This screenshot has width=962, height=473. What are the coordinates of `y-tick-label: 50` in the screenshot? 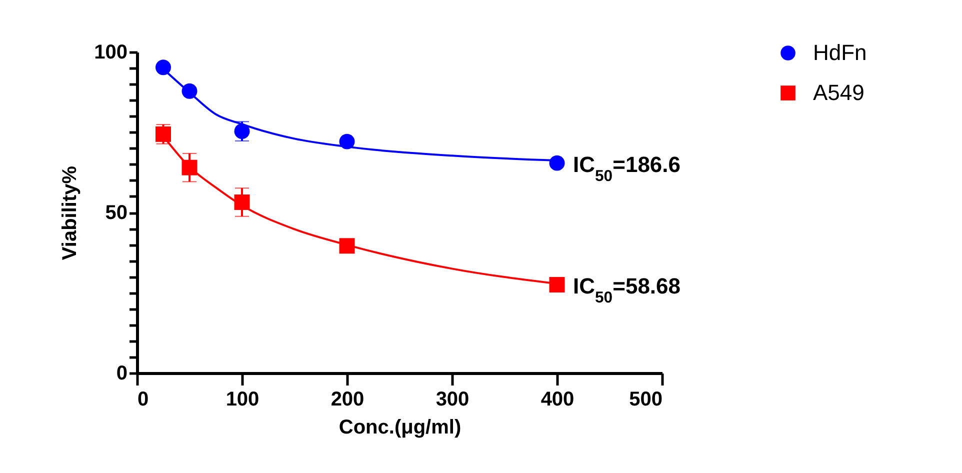 It's located at (116, 213).